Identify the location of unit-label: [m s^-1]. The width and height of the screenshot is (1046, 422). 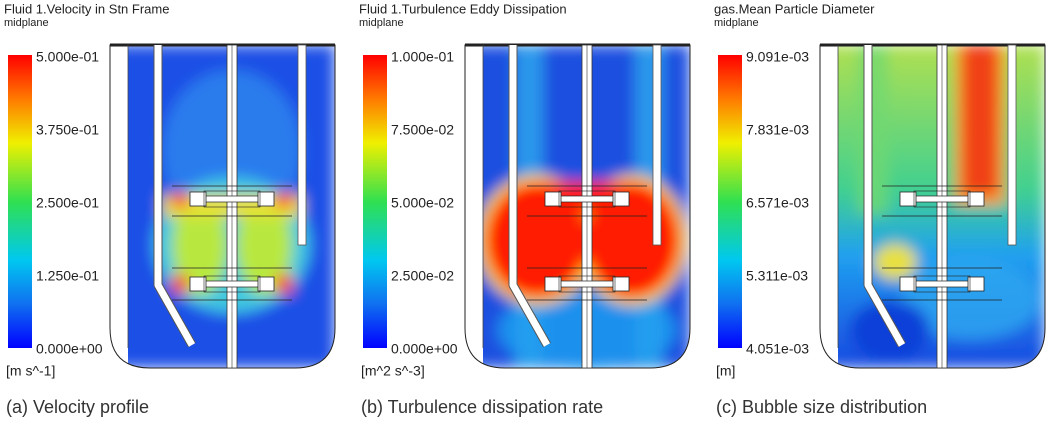
(30, 371).